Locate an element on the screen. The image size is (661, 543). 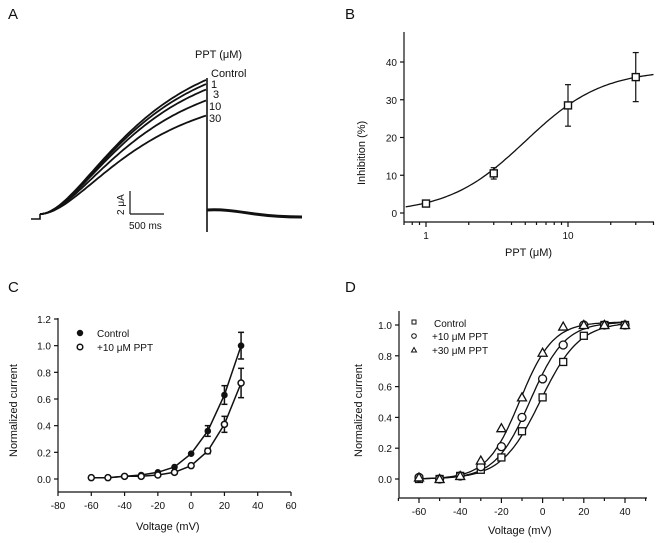
x-tick-label: 60 is located at coordinates (291, 506).